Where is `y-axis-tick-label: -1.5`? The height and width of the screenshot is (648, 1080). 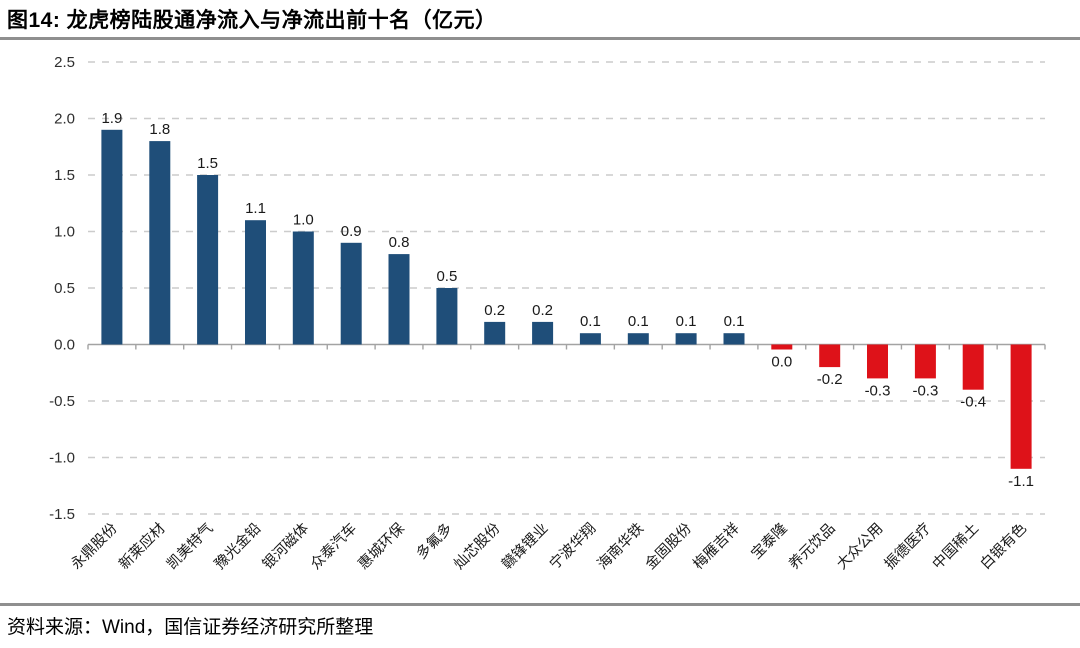
y-axis-tick-label: -1.5 is located at coordinates (62, 514).